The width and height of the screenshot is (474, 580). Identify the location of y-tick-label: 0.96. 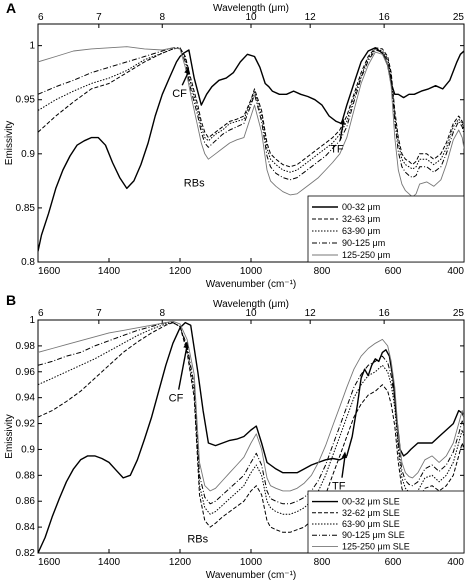
(26, 372).